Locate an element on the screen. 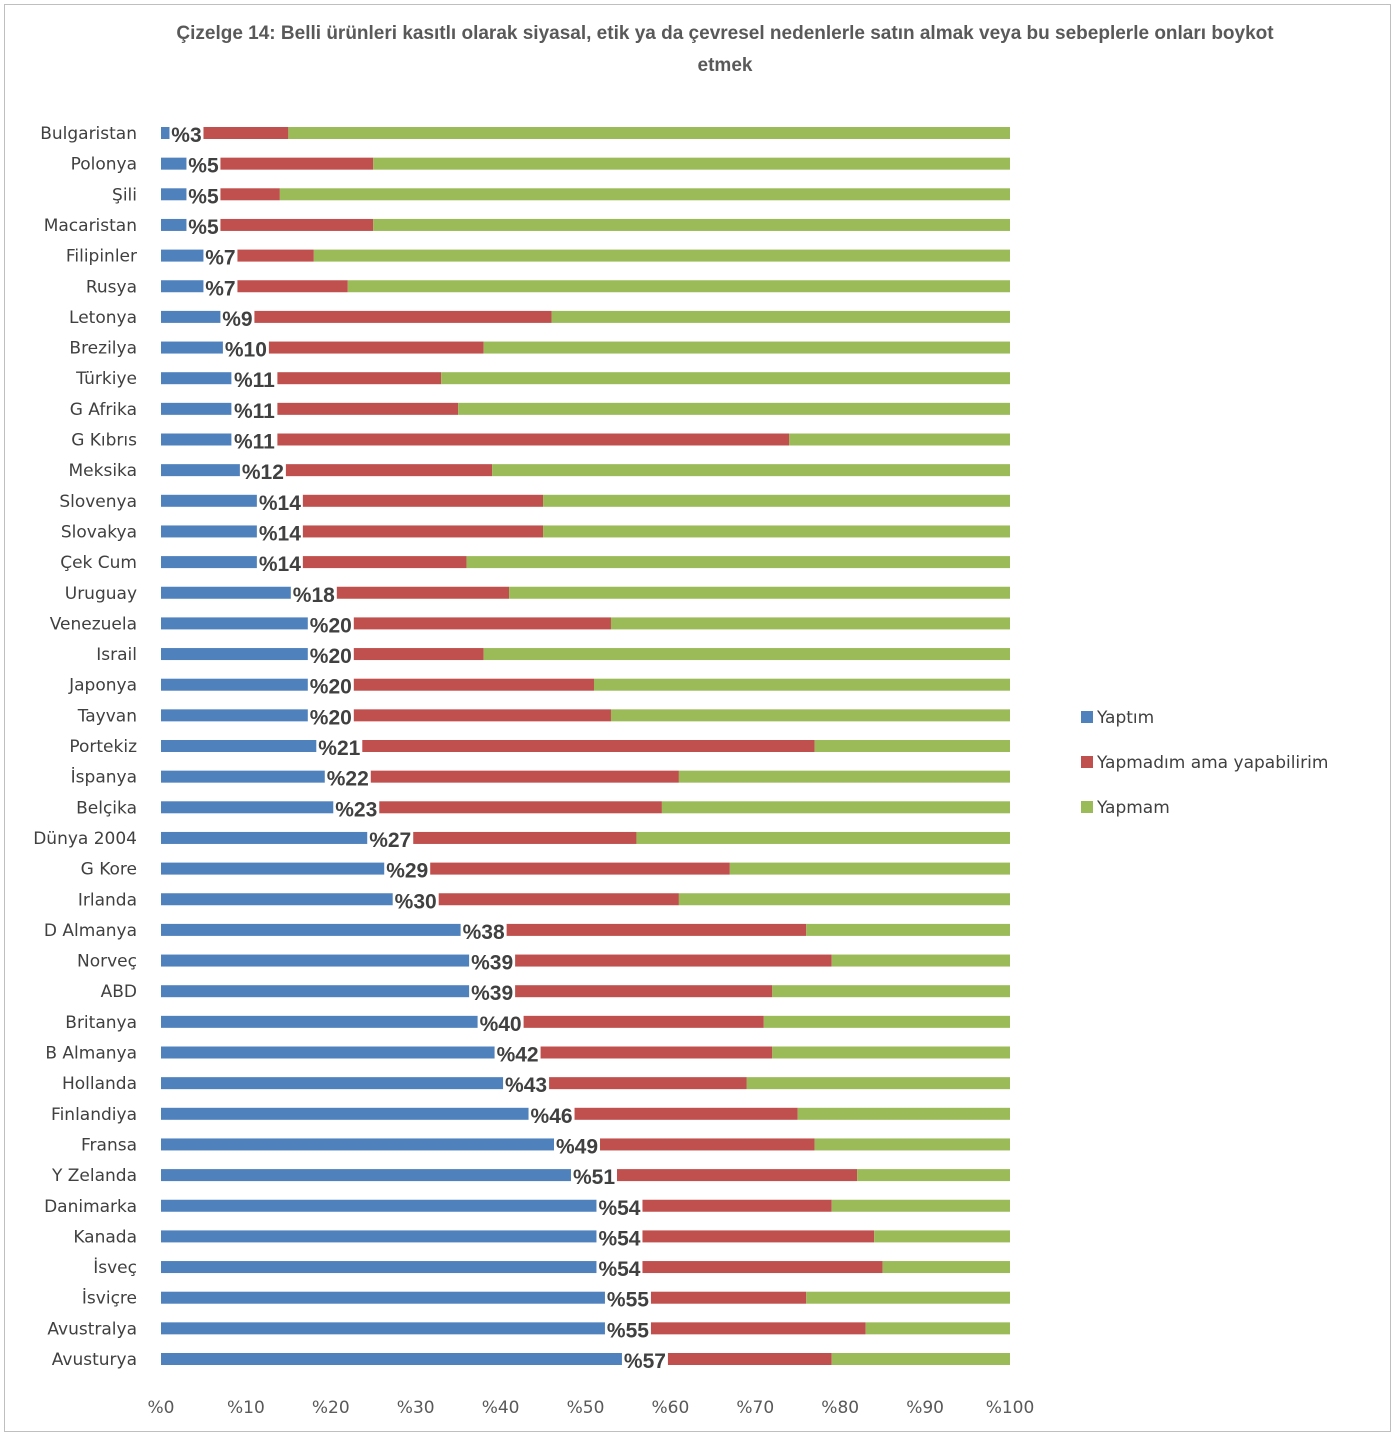  data-label: %9 is located at coordinates (237, 319).